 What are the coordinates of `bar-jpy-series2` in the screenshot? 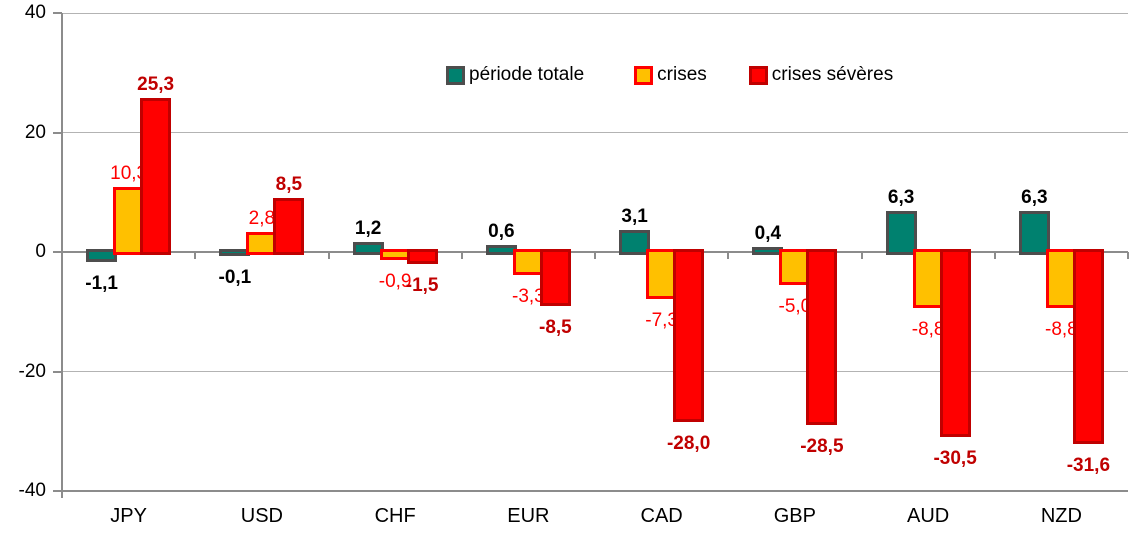 It's located at (129, 221).